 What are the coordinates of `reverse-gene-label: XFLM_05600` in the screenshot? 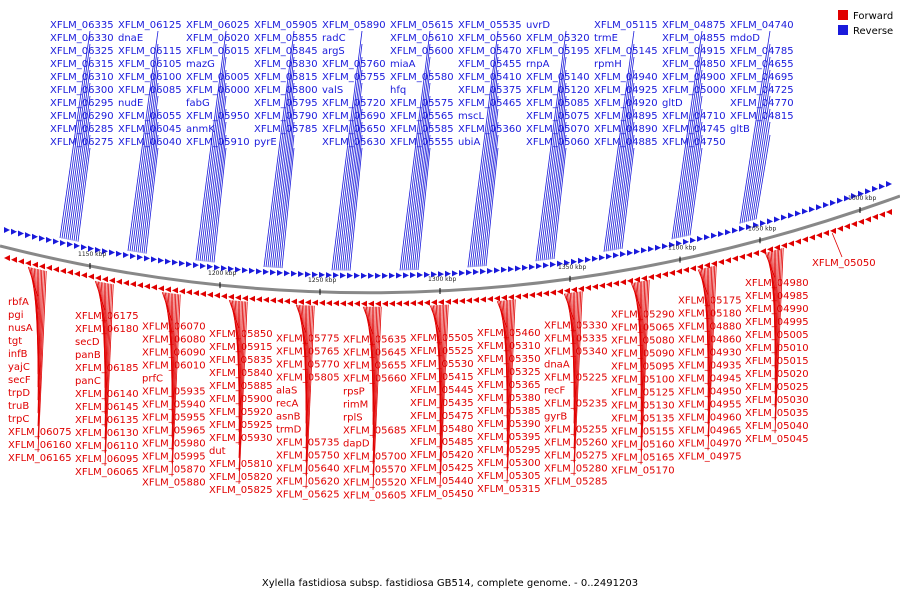 It's located at (422, 51).